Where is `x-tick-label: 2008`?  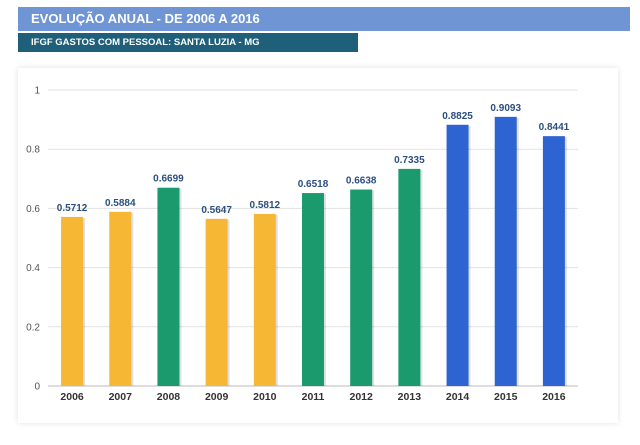 x-tick-label: 2008 is located at coordinates (169, 397).